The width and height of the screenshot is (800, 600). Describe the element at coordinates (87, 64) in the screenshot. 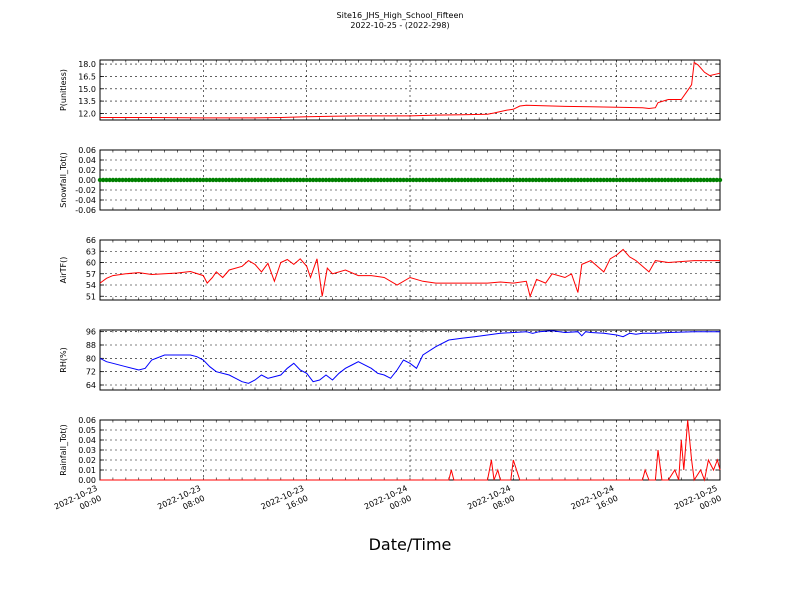

I see `y-tick-label: 18.0` at that location.